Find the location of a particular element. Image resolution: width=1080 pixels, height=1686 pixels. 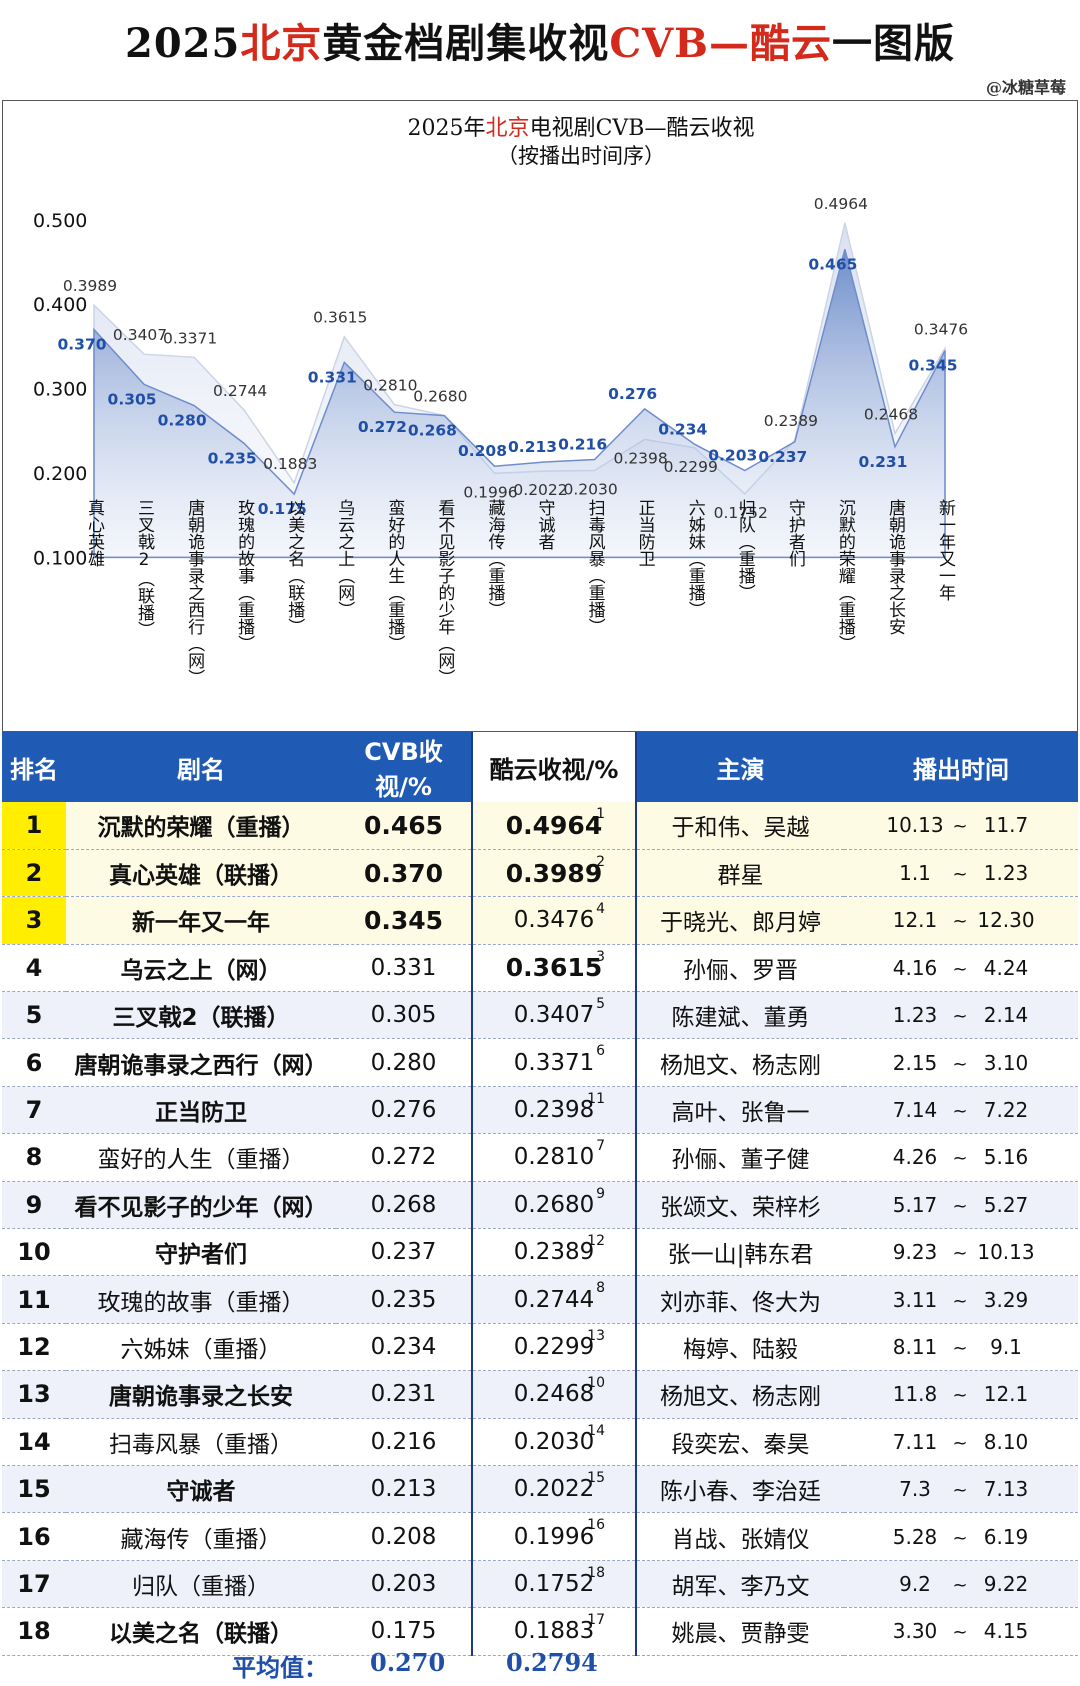

table-row: 17 归队（重播） 0.203 0.1752 18 胡军、李乃文 9.2 ~9.22 is located at coordinates (540, 1584).